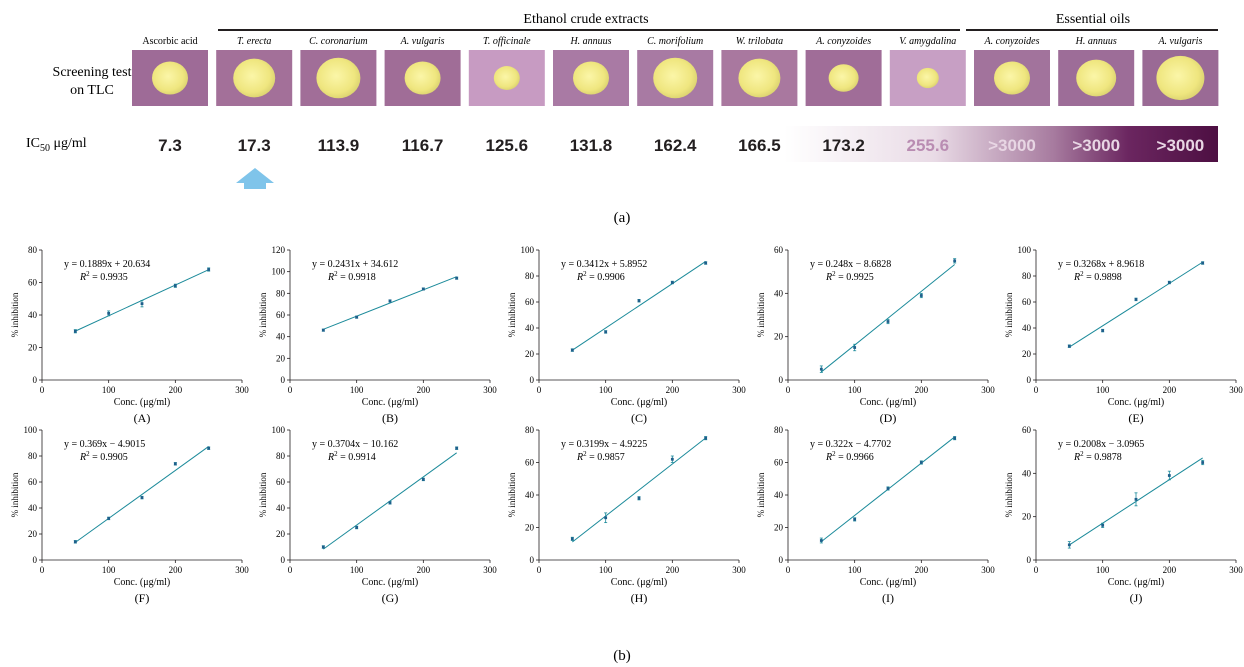 This screenshot has width=1244, height=667. I want to click on sample-name-label: H. annuus, so click(590, 41).